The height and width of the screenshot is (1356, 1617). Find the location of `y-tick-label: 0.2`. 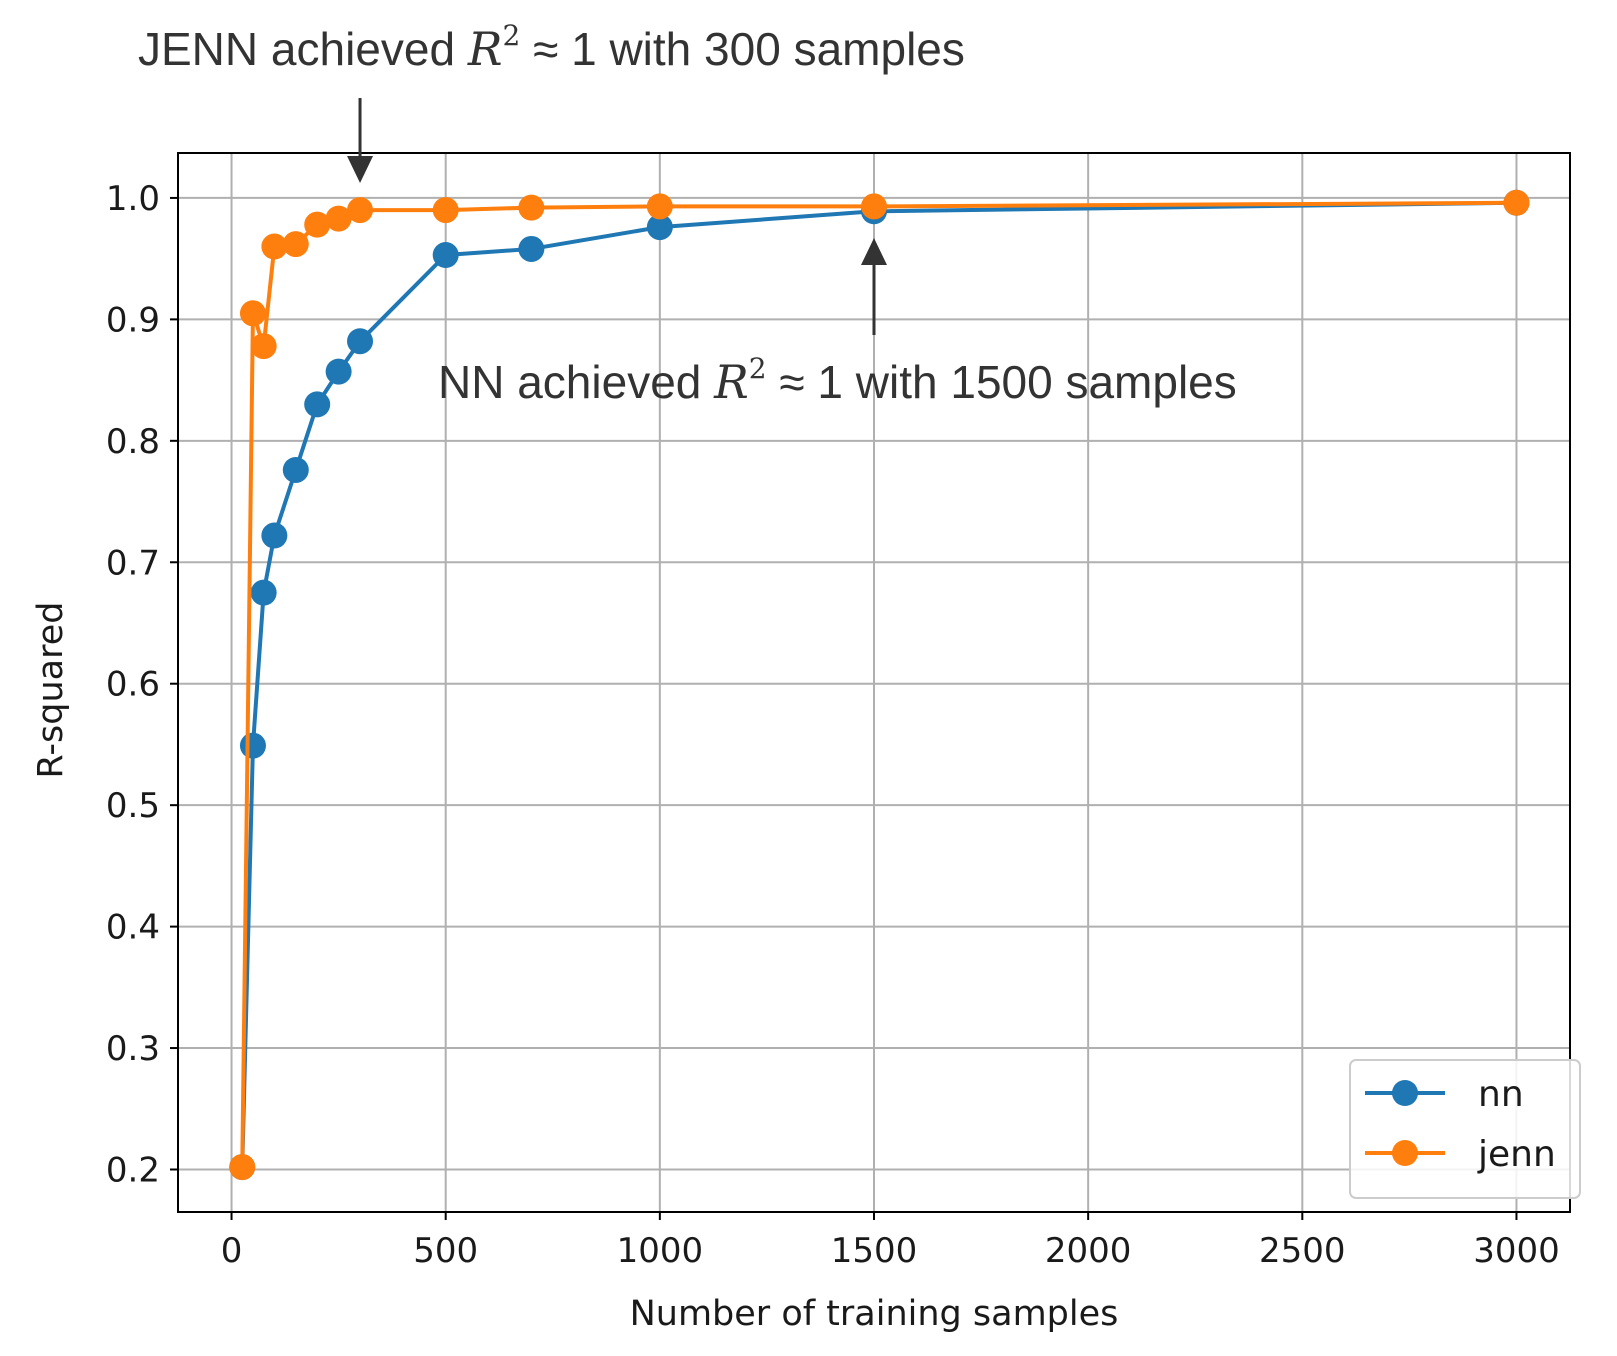

y-tick-label: 0.2 is located at coordinates (133, 1170).